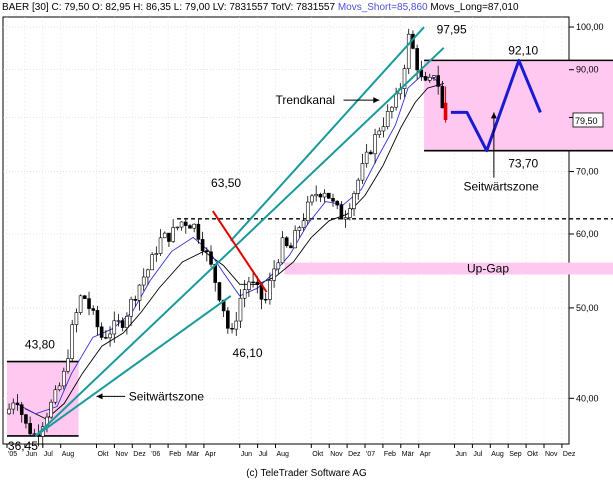 Image resolution: width=613 pixels, height=482 pixels. I want to click on sideways-zone, so click(518, 105).